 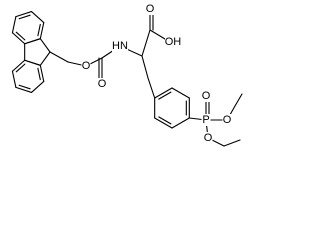 I want to click on atom-label: OH, so click(x=173, y=42).